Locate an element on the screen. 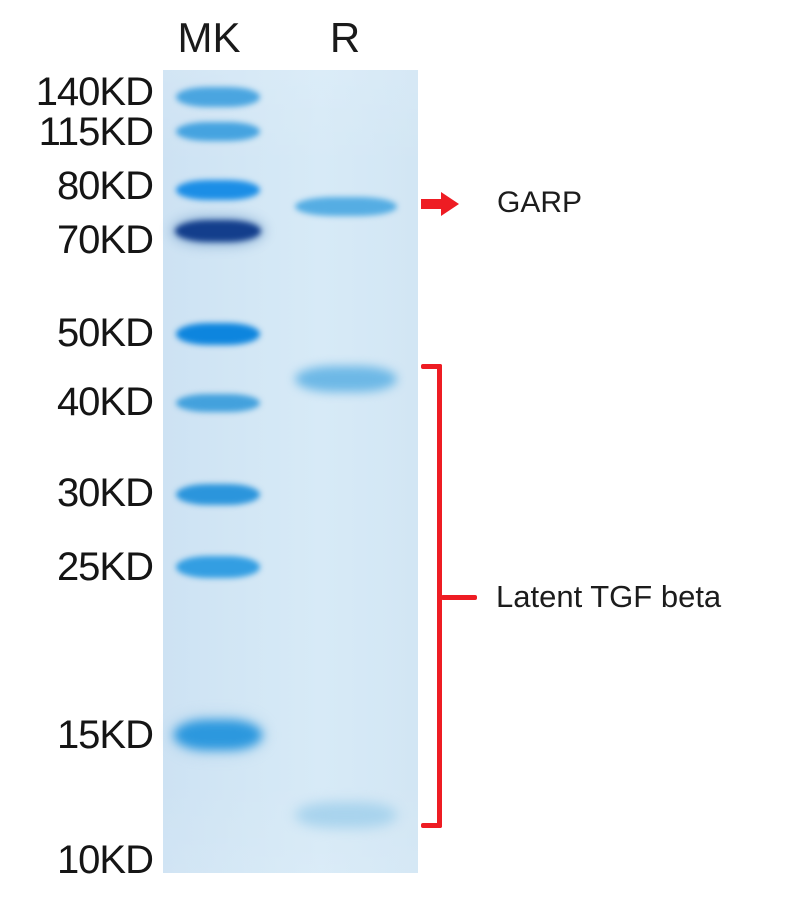 The image size is (800, 915). bracket-bottom-arm is located at coordinates (431, 825).